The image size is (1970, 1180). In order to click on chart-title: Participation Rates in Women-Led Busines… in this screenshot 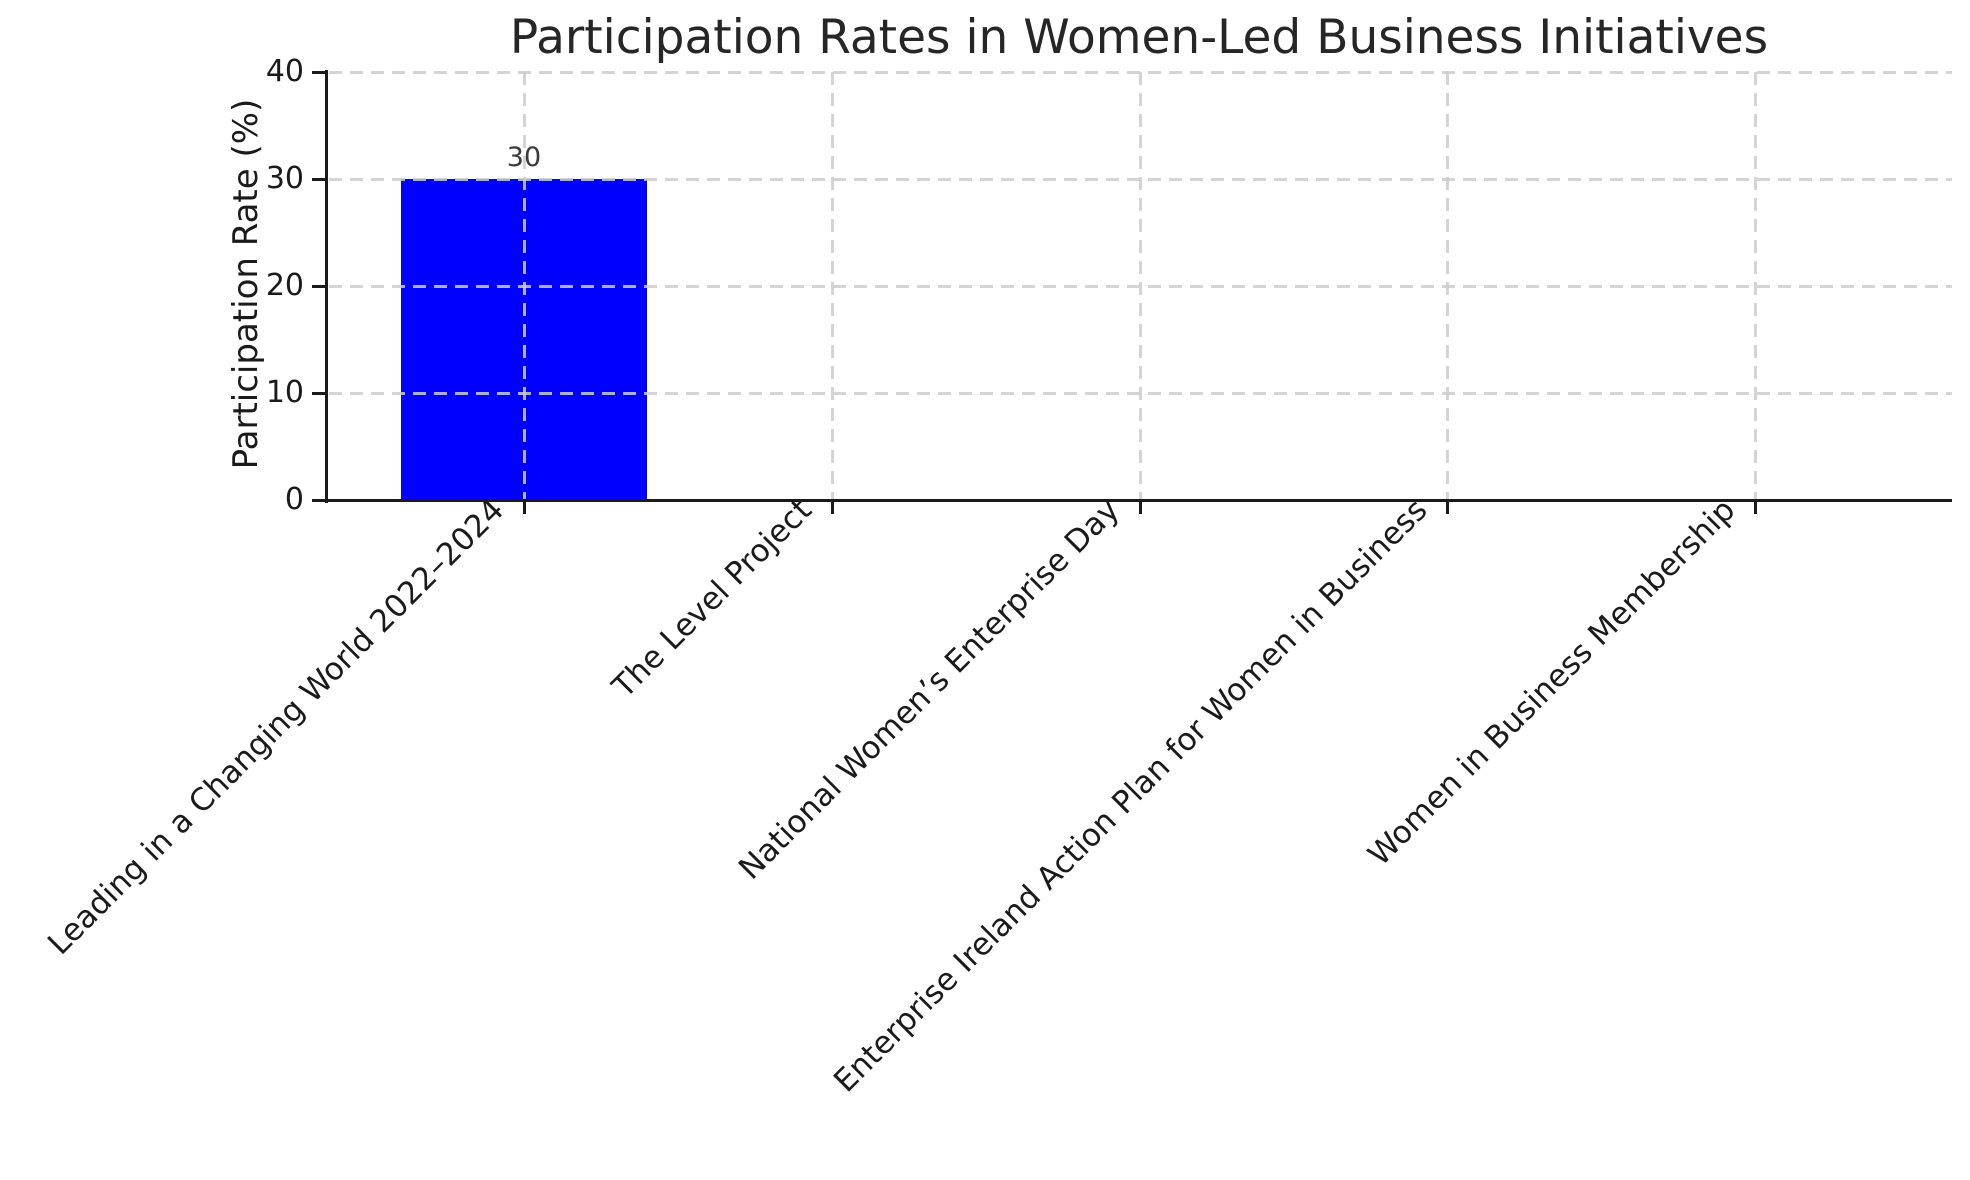, I will do `click(1139, 37)`.